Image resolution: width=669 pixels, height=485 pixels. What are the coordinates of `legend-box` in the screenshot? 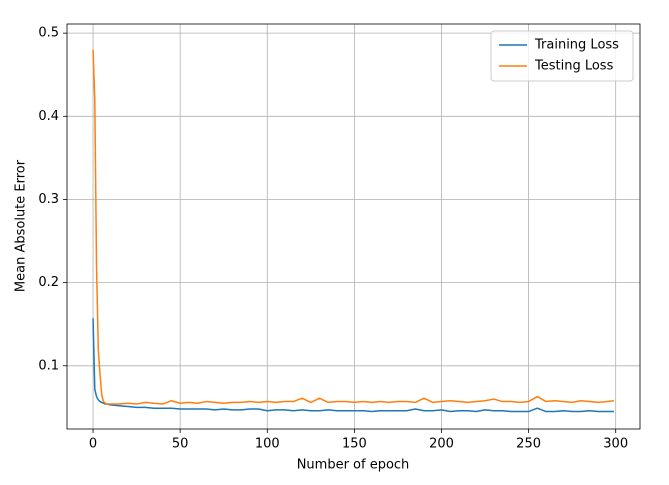 It's located at (562, 56).